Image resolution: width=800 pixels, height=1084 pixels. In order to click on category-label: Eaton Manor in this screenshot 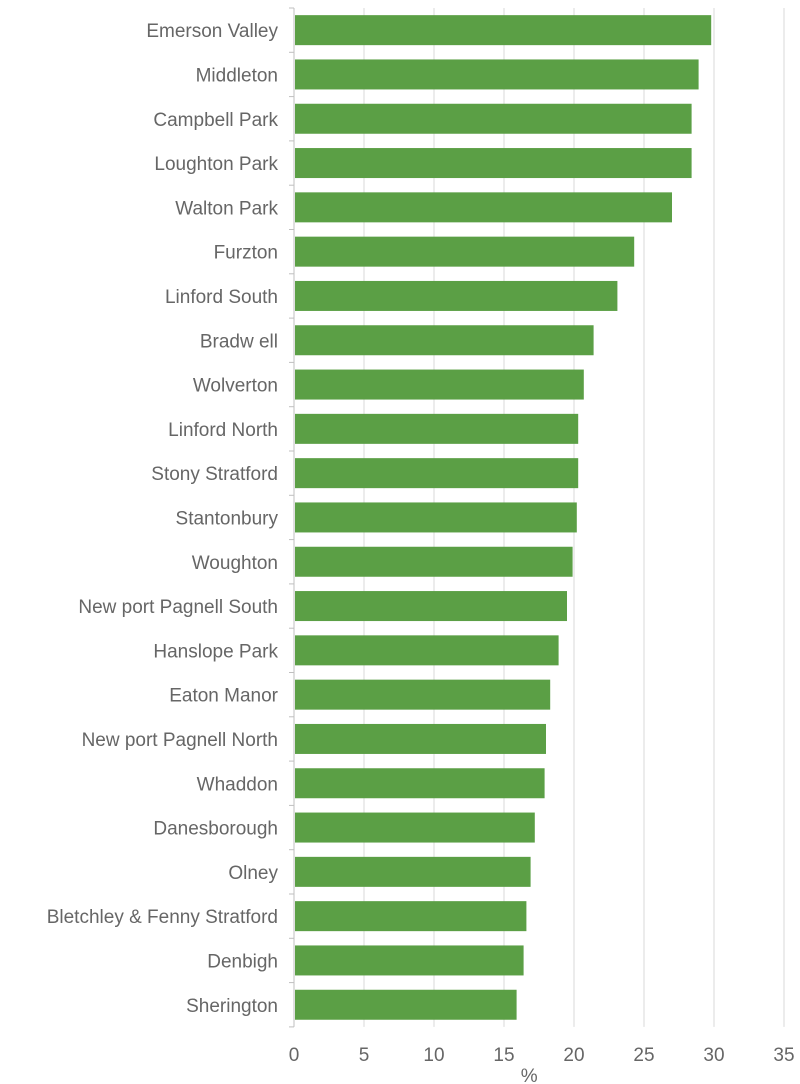, I will do `click(223, 696)`.